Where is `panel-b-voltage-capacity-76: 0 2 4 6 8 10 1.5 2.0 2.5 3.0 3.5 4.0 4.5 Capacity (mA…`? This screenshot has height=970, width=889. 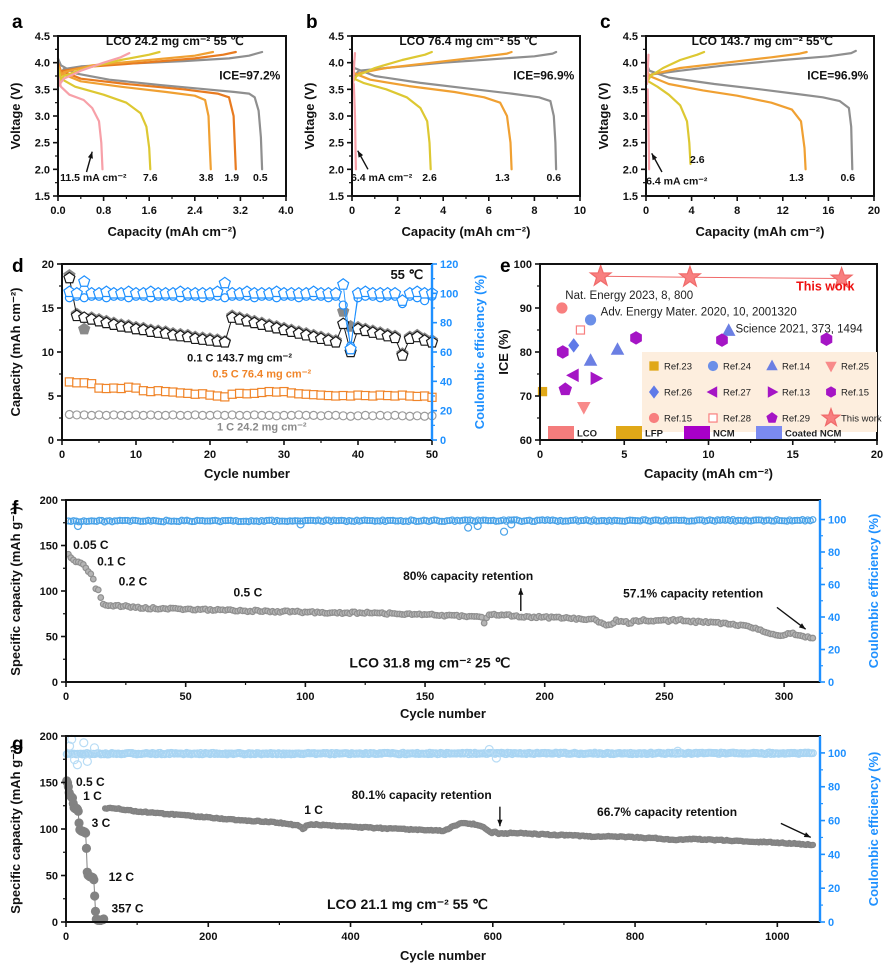
panel-b-voltage-capacity-76: 0 2 4 6 8 10 1.5 2.0 2.5 3.0 3.5 4.0 4.5 Capacity (mA… is located at coordinates (445, 124).